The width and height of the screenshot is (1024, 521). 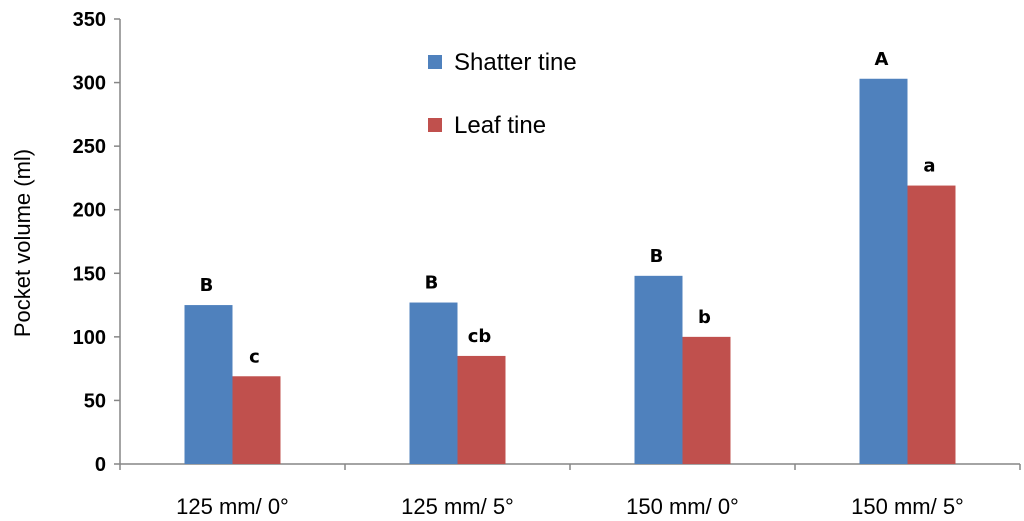 I want to click on significance-label: b, so click(x=704, y=317).